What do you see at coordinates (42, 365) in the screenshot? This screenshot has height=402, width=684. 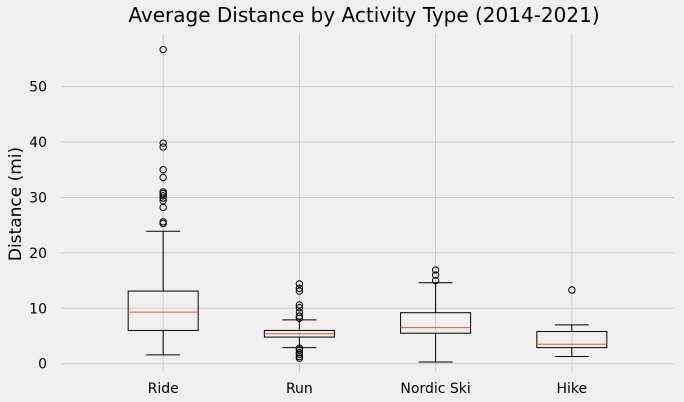 I see `y-tick-label: 0` at bounding box center [42, 365].